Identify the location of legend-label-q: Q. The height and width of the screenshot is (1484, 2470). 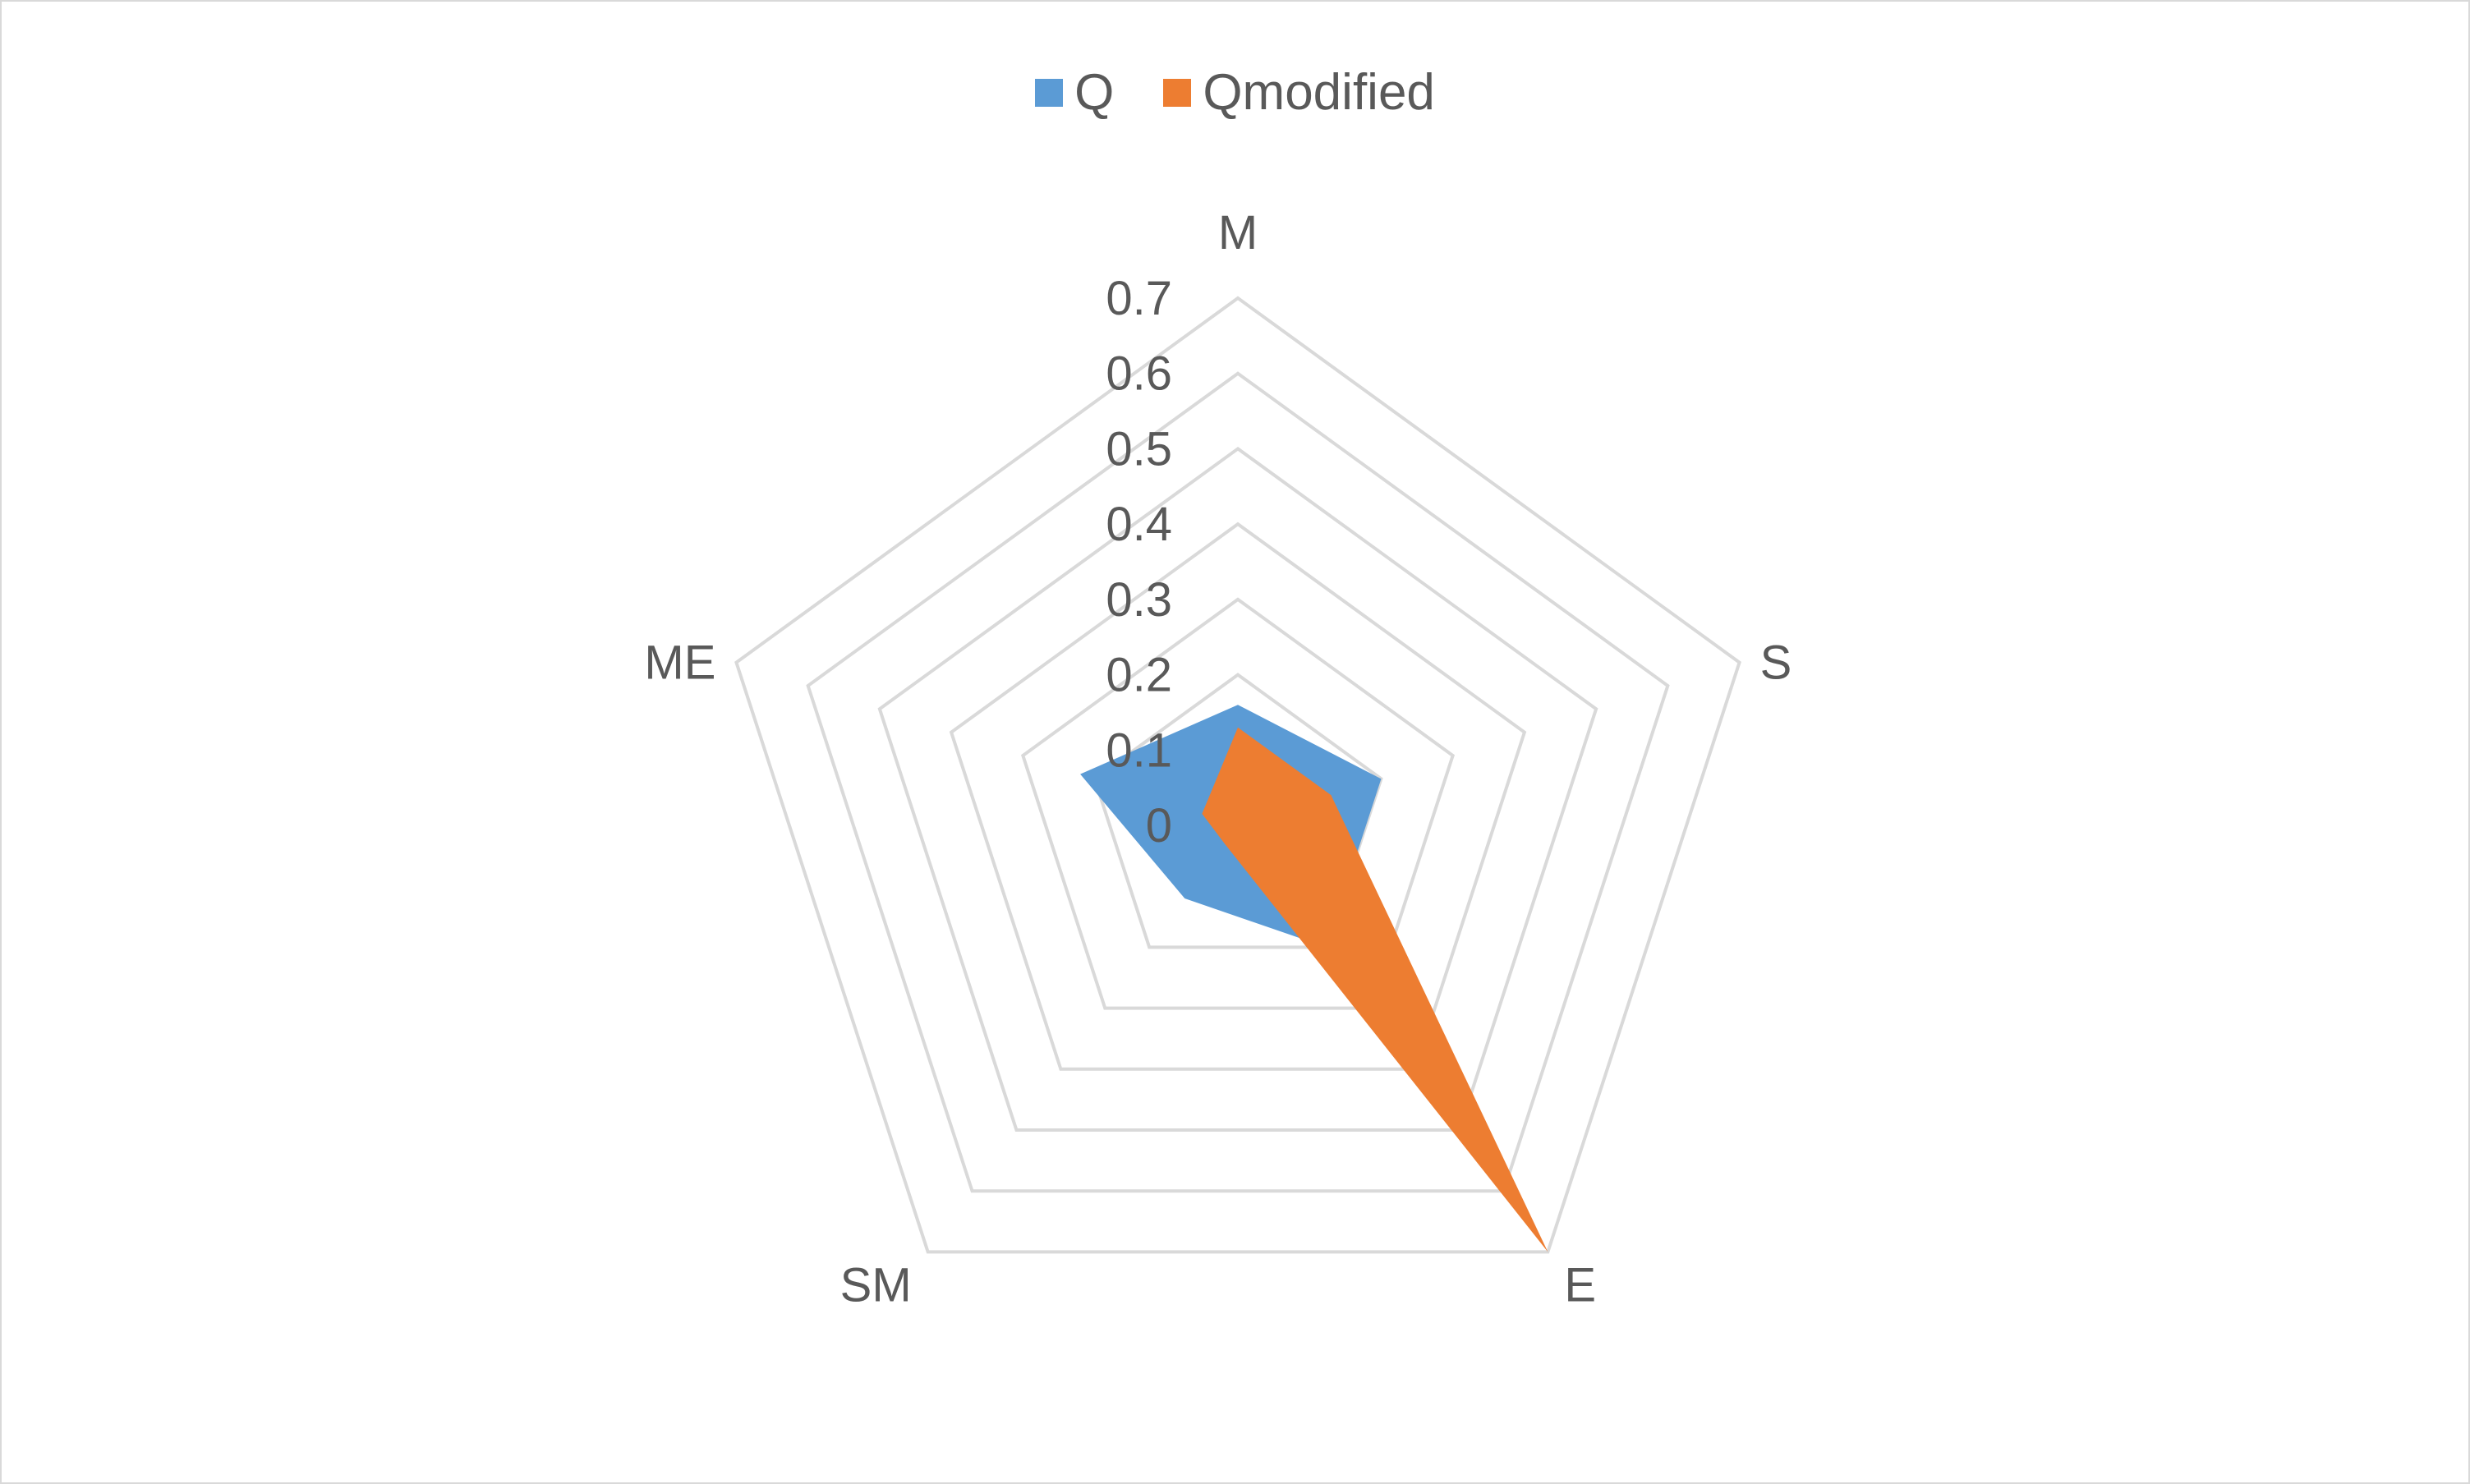
(1094, 93).